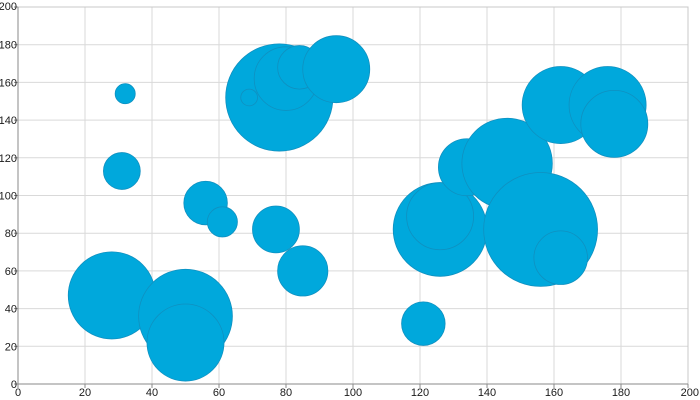 Image resolution: width=700 pixels, height=400 pixels. Describe the element at coordinates (554, 393) in the screenshot. I see `x-tick-label: 160` at that location.